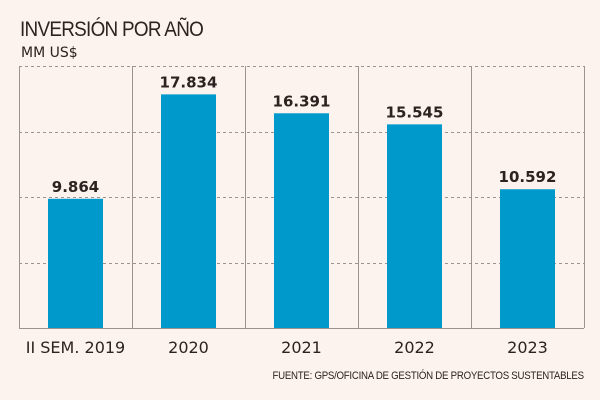 This screenshot has height=400, width=600. What do you see at coordinates (112, 29) in the screenshot?
I see `chart-title: INVERSIÓN POR AÑO` at bounding box center [112, 29].